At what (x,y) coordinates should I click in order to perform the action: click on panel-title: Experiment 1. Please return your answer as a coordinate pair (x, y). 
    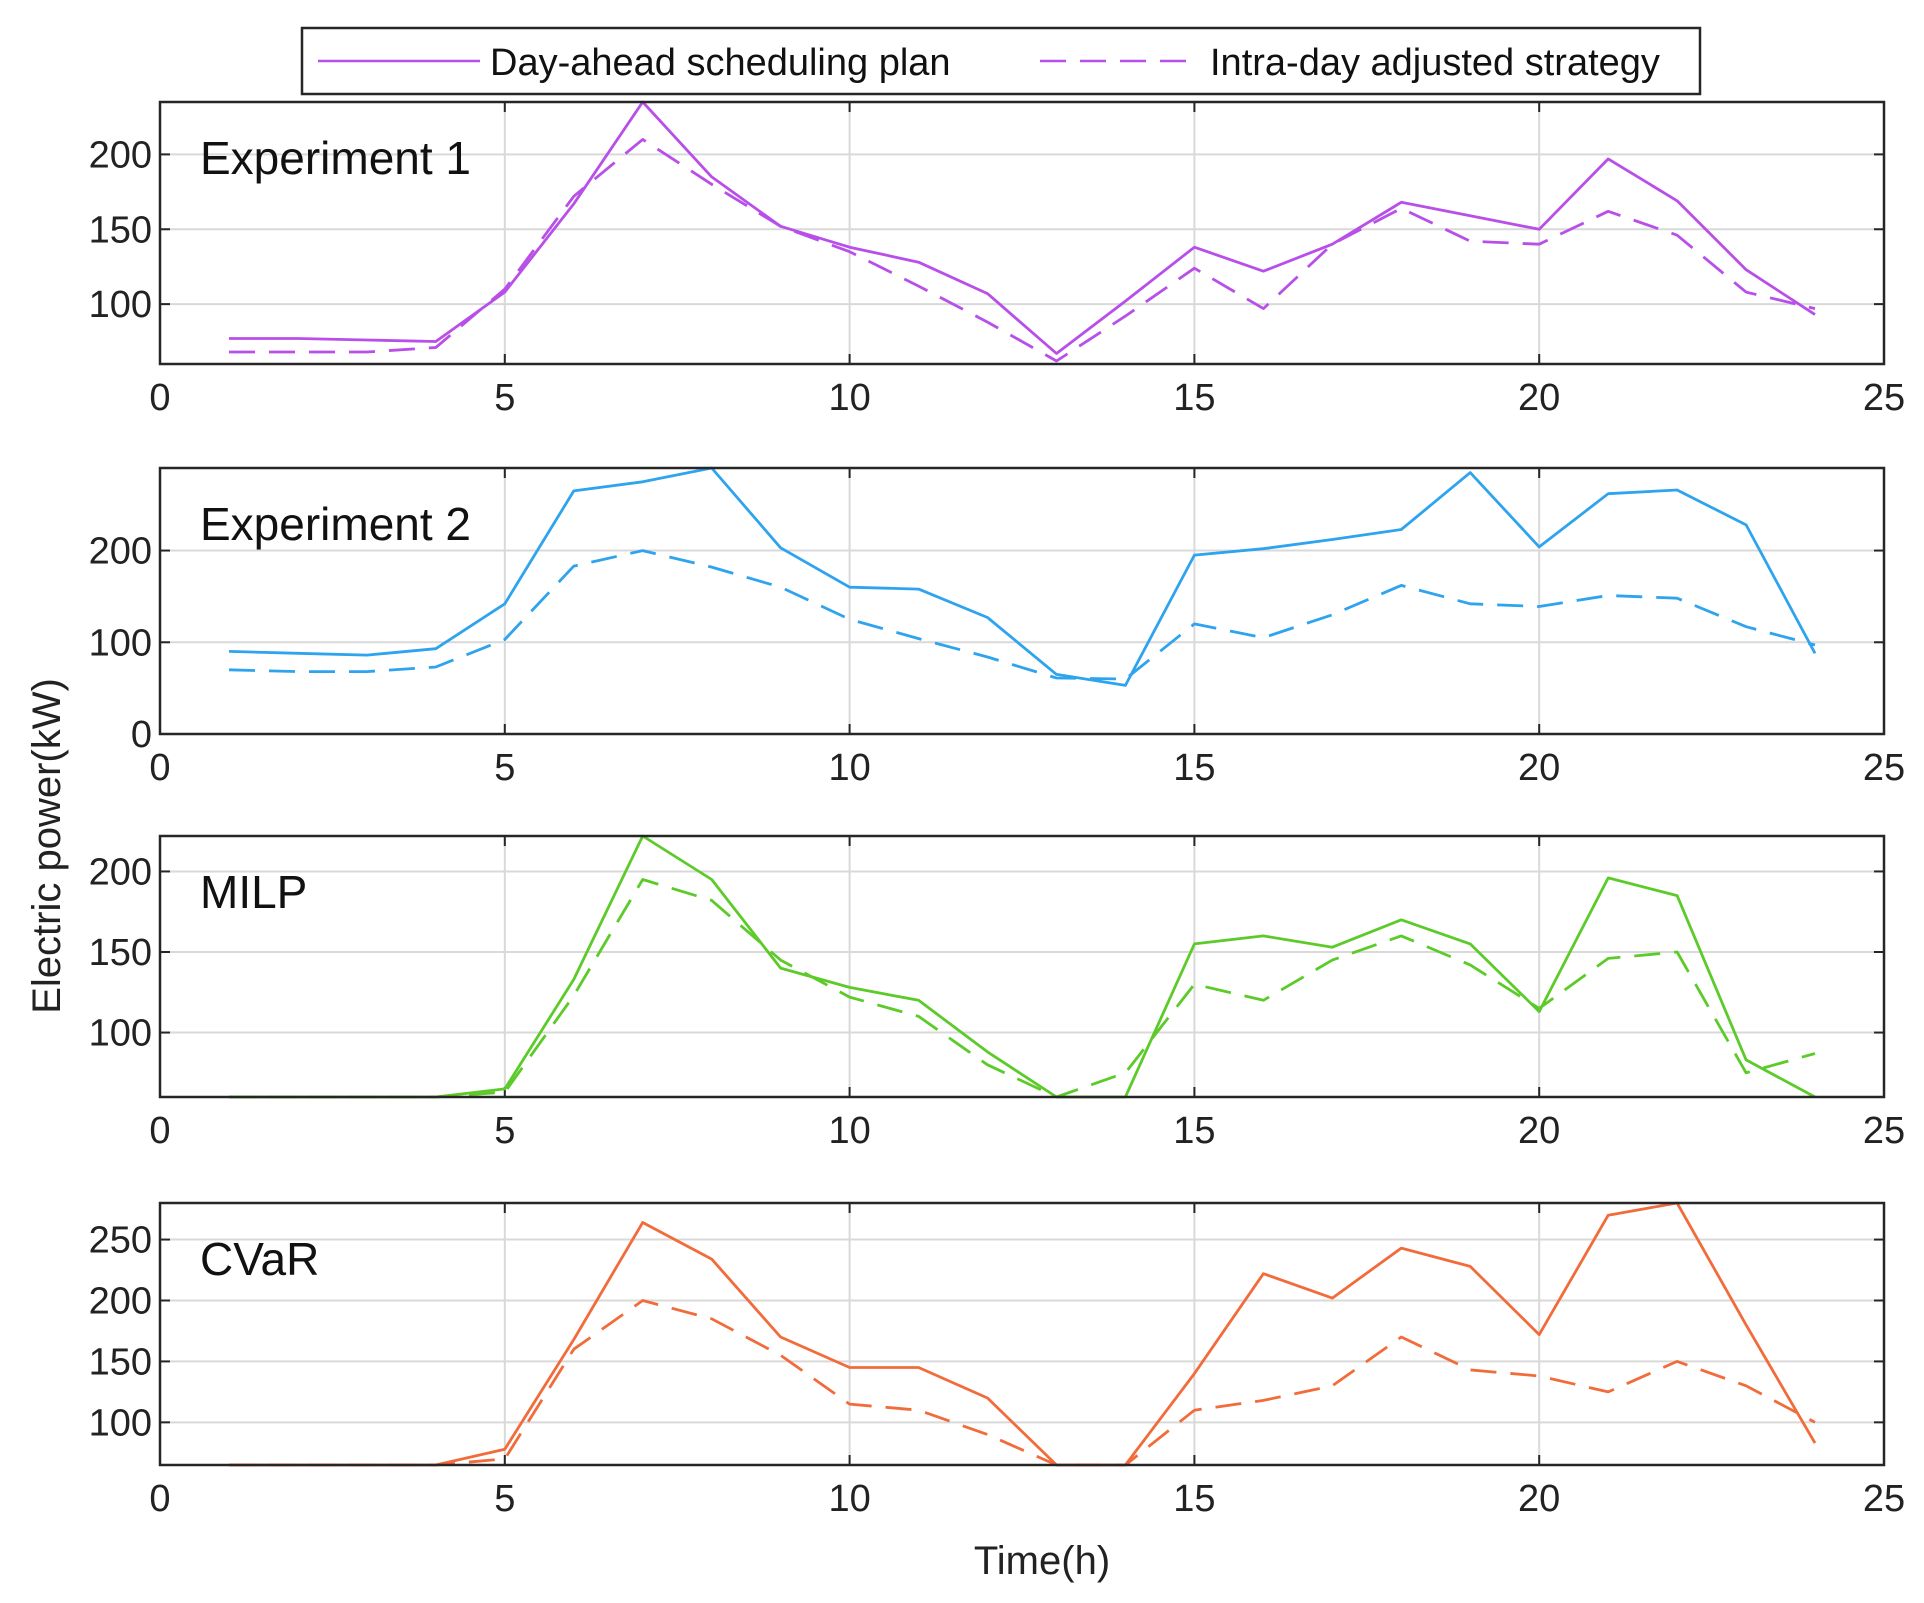
    Looking at the image, I should click on (335, 158).